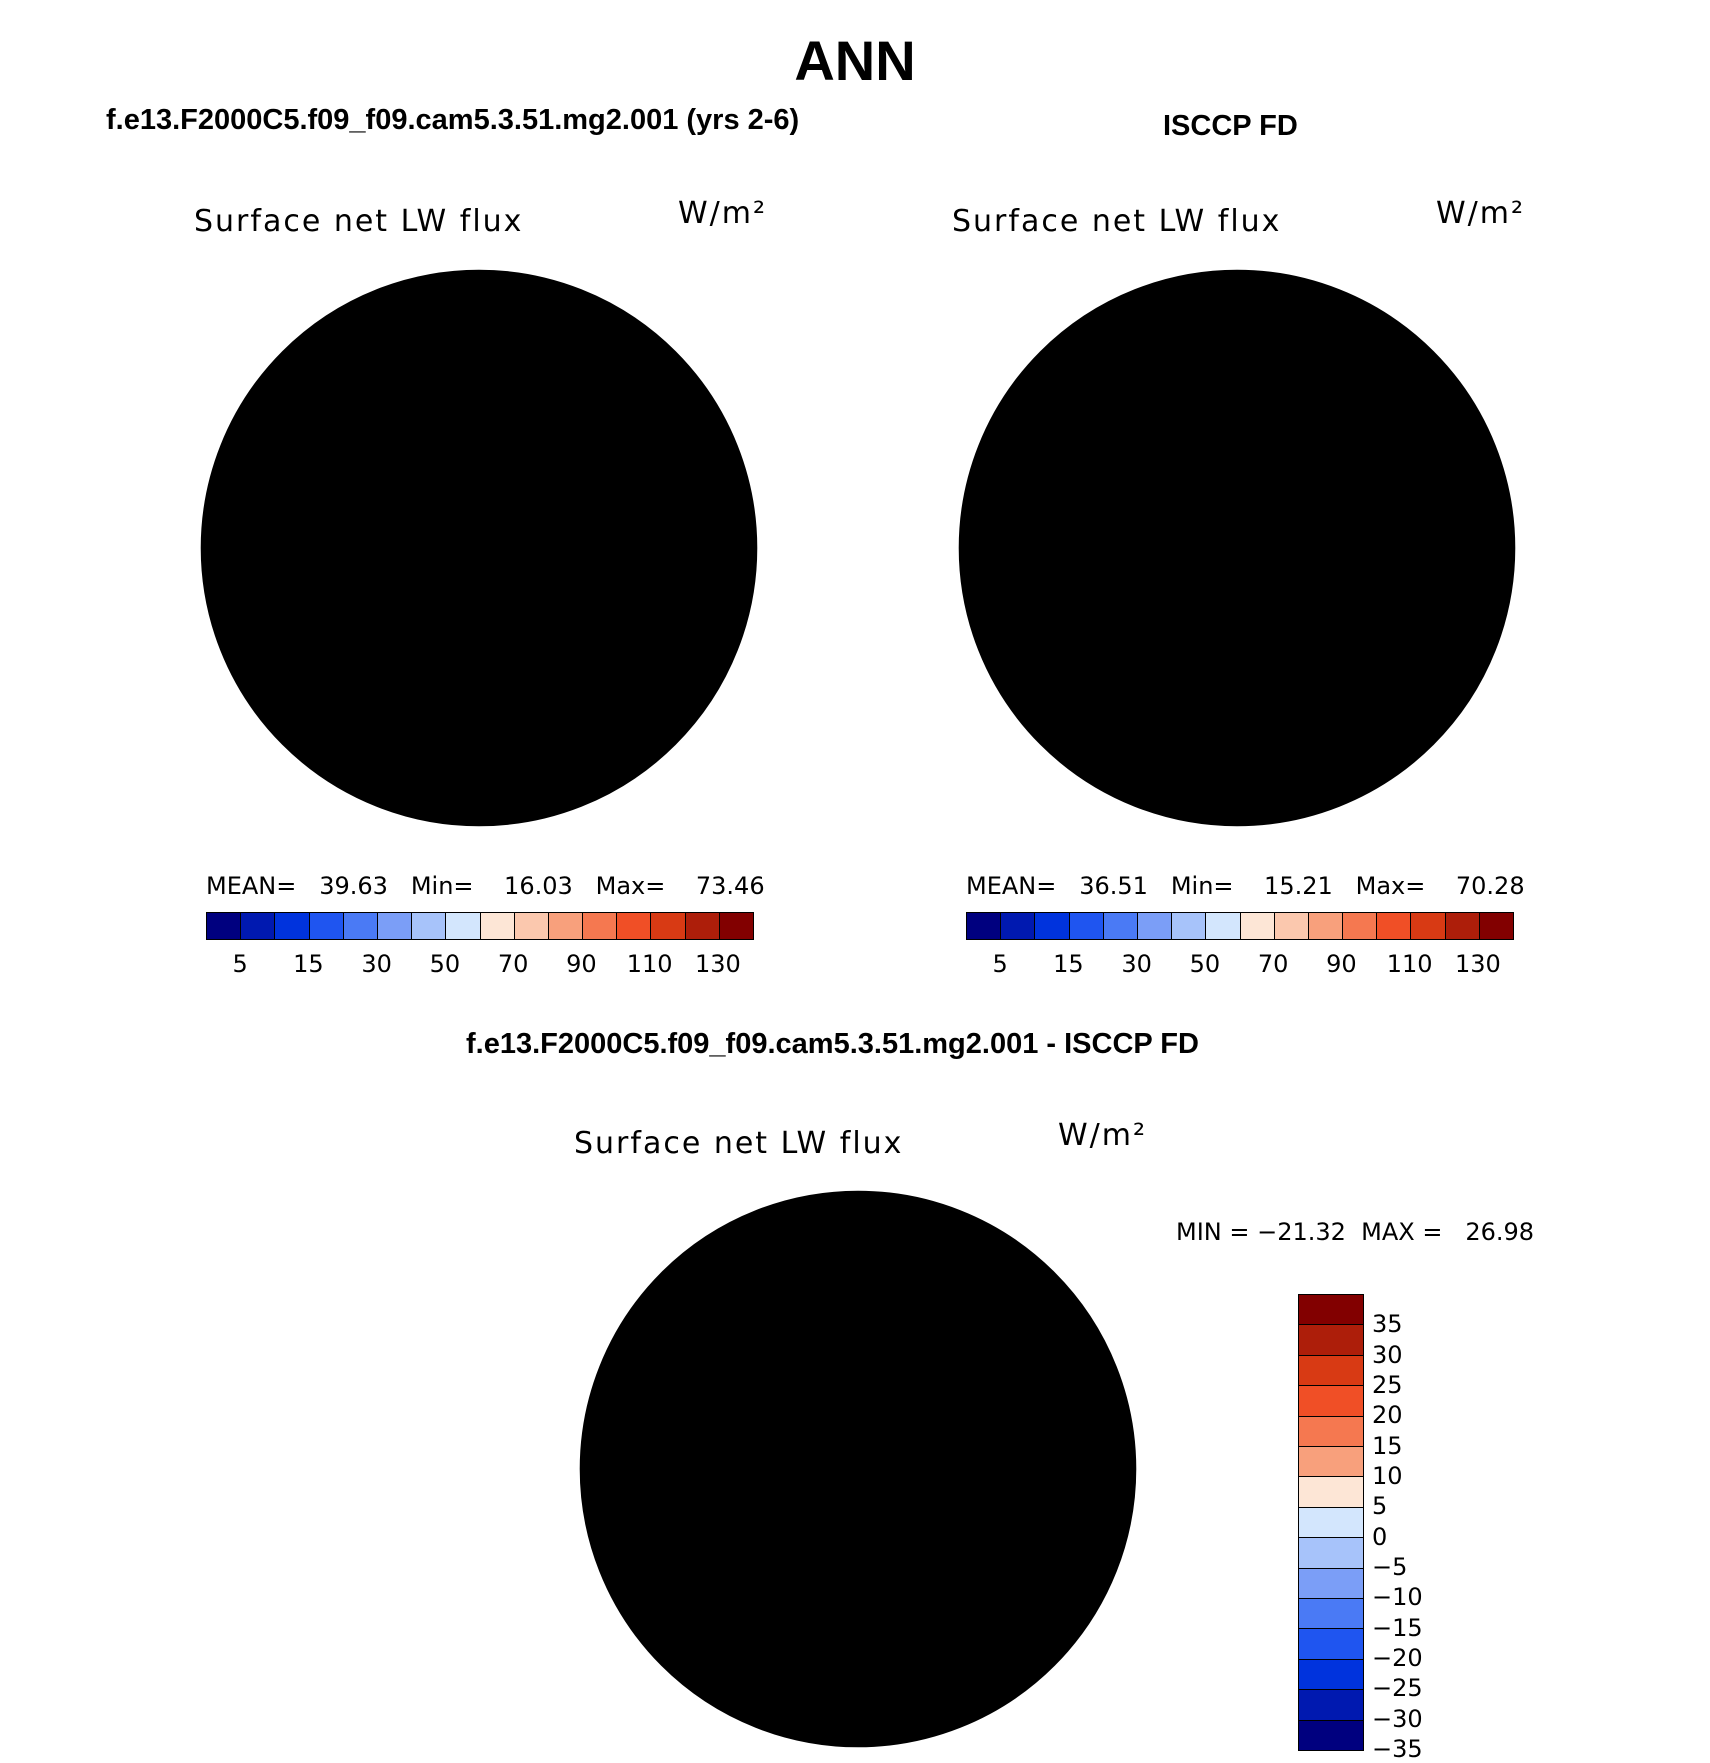  Describe the element at coordinates (479, 965) in the screenshot. I see `colorbar-labels-model: 5 15 30 50 70 90 110 130` at that location.